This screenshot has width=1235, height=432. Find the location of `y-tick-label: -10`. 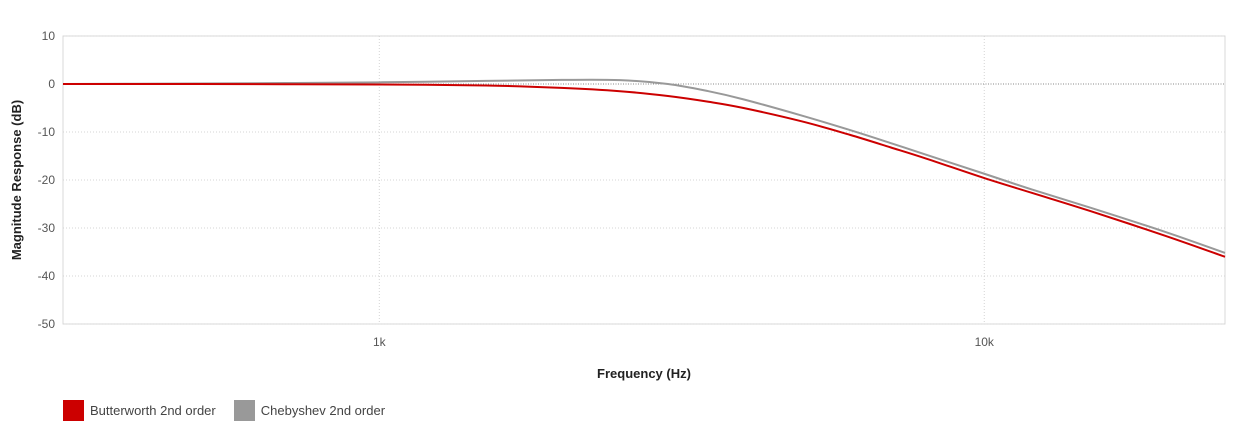

y-tick-label: -10 is located at coordinates (47, 132).